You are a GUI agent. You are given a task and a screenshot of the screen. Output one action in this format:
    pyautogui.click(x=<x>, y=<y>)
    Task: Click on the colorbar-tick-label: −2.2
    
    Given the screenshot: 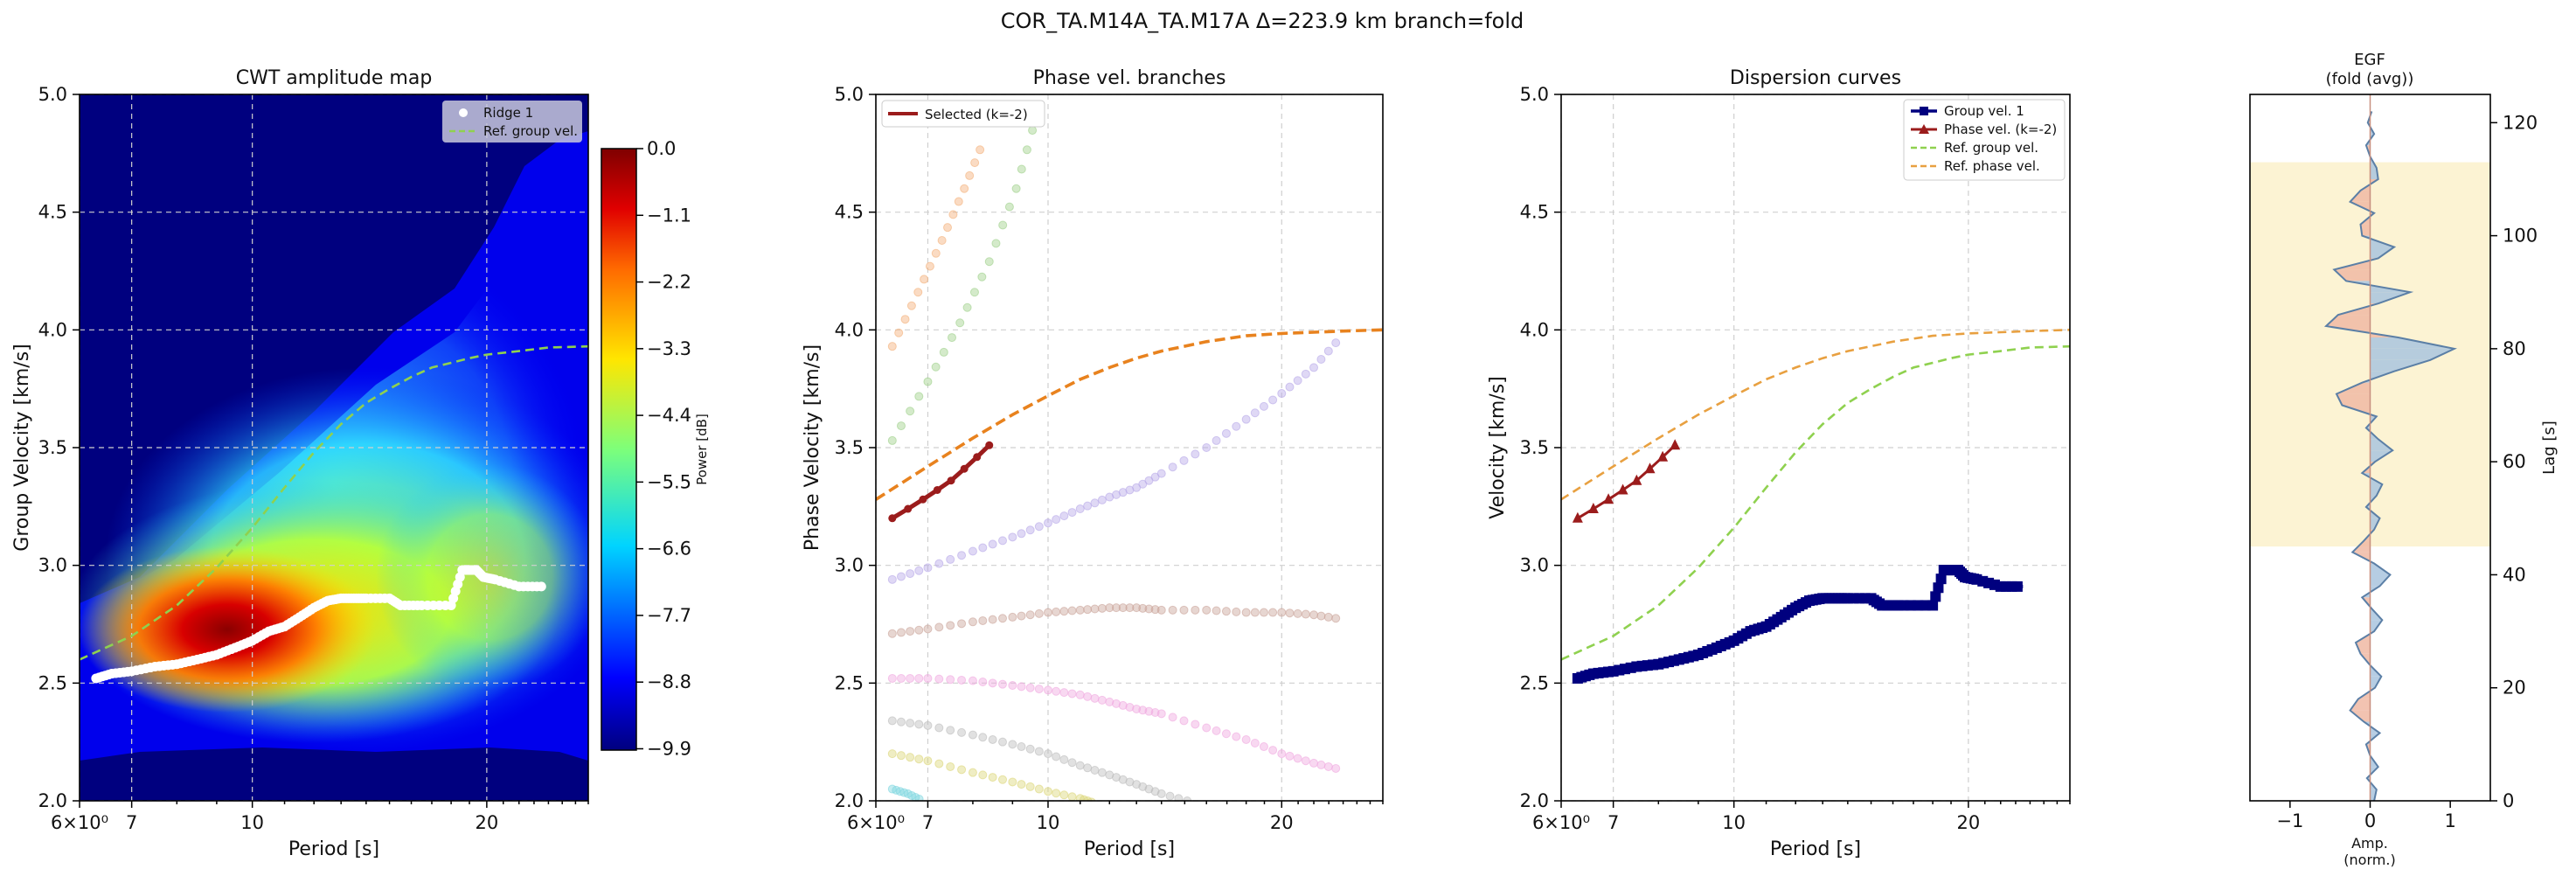 What is the action you would take?
    pyautogui.click(x=669, y=282)
    